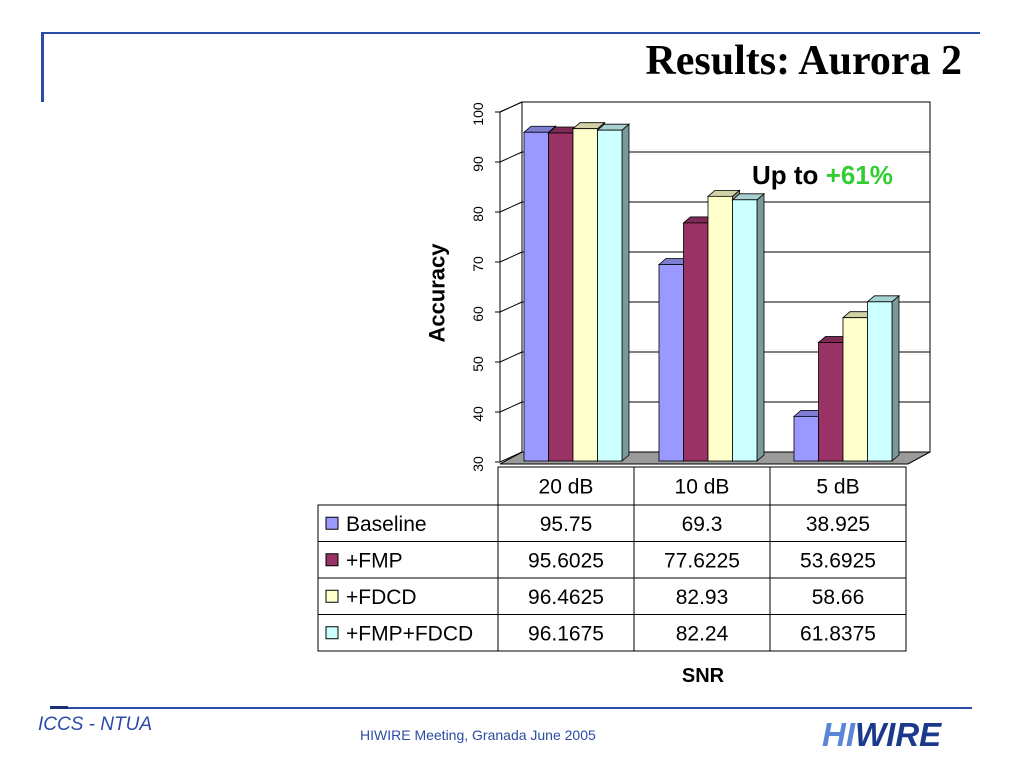  I want to click on frame-left-line, so click(42, 67).